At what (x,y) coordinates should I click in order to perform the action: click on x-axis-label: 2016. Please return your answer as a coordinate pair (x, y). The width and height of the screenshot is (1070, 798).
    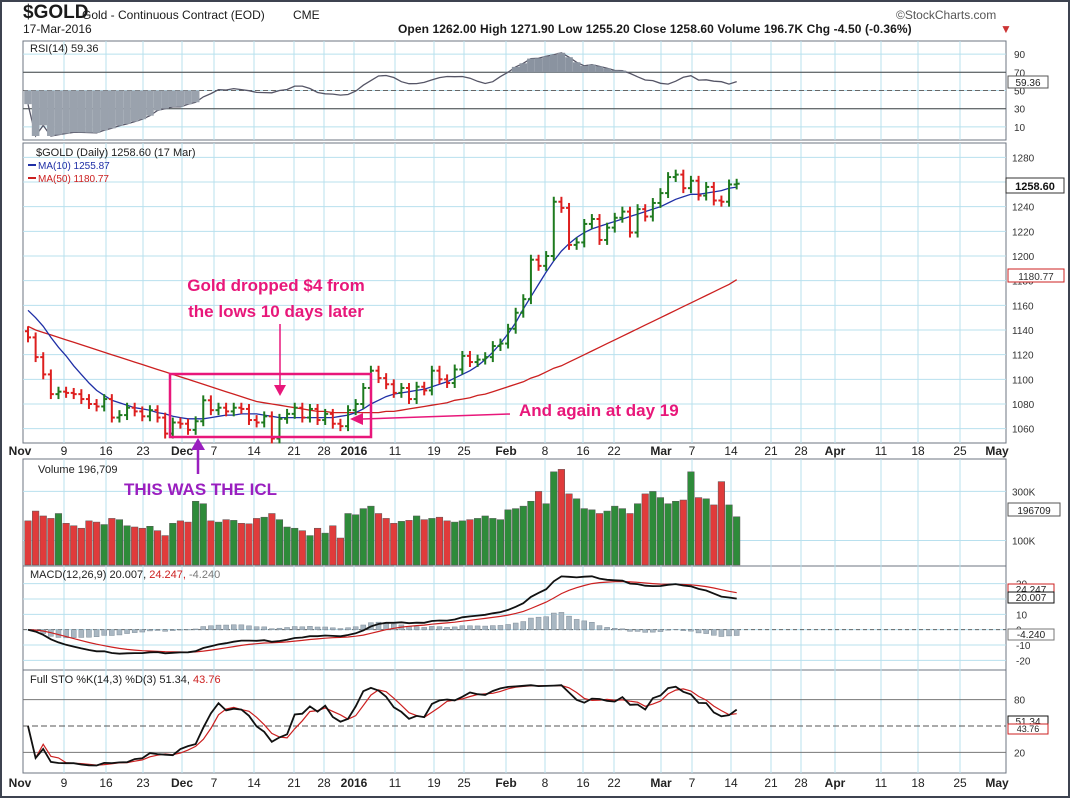
    Looking at the image, I should click on (354, 451).